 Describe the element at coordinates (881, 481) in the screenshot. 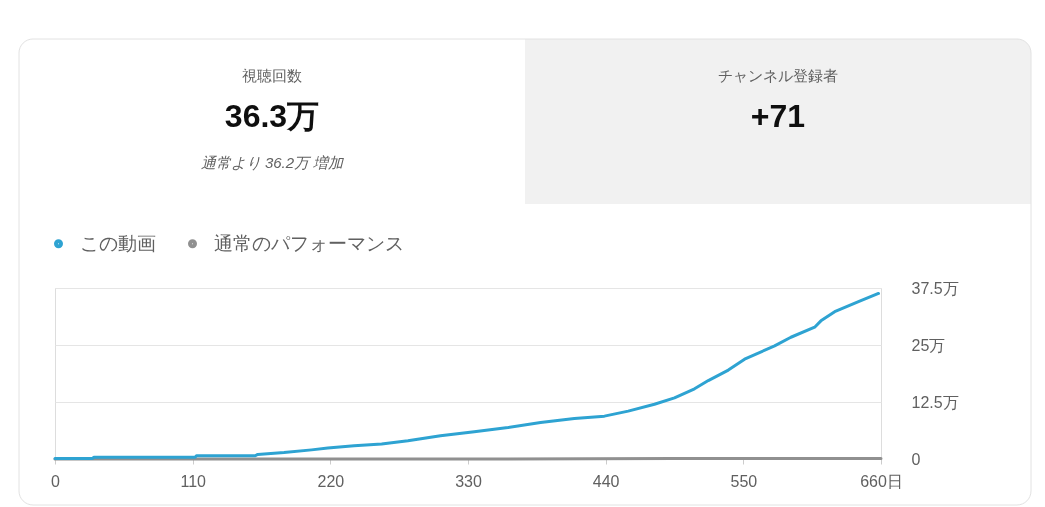

I see `x-tick-label: 660日` at that location.